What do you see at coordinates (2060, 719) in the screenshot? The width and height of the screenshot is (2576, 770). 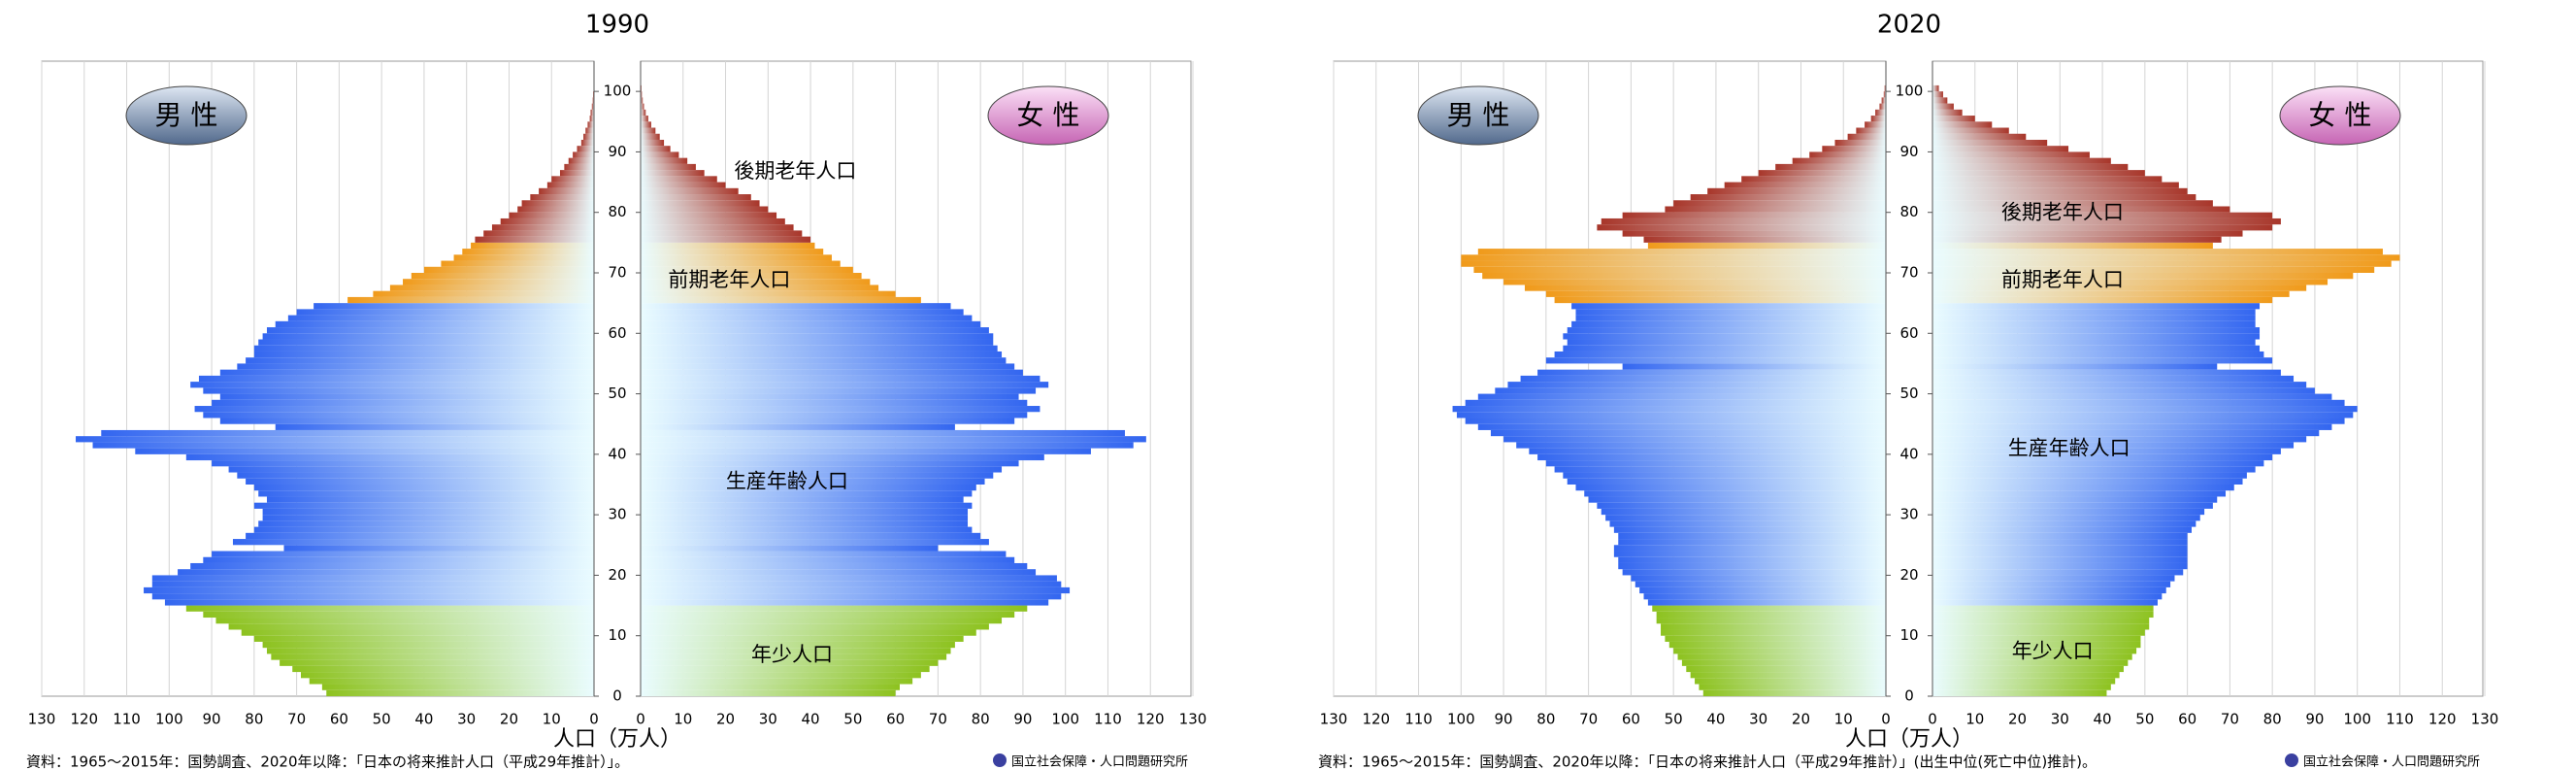 I see `x-tick-label: 30` at bounding box center [2060, 719].